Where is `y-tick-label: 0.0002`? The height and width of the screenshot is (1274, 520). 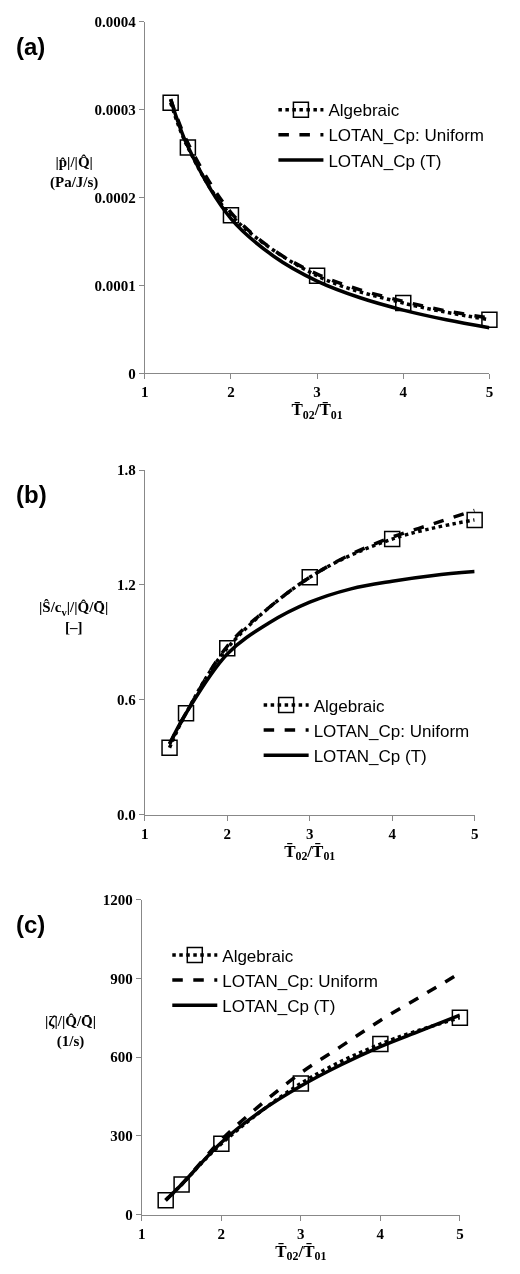
y-tick-label: 0.0002 is located at coordinates (115, 197).